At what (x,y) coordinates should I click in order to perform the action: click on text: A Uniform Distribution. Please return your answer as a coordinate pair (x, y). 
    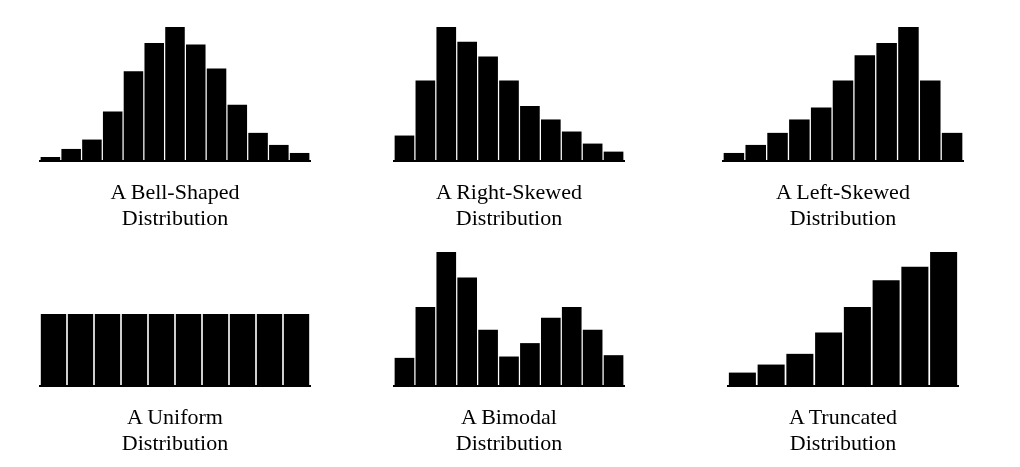
    Looking at the image, I should click on (175, 430).